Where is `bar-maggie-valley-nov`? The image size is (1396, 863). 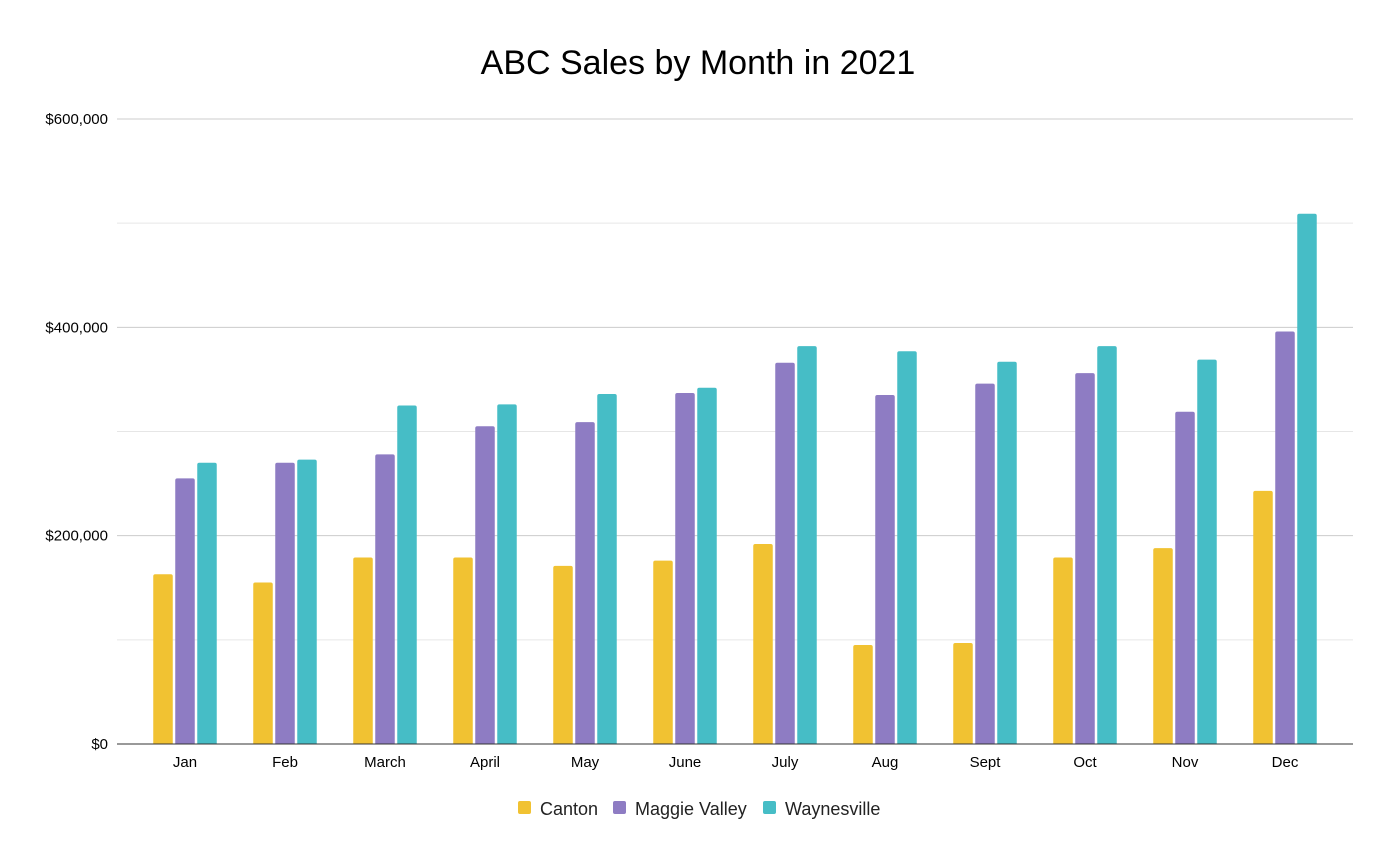
bar-maggie-valley-nov is located at coordinates (1185, 577).